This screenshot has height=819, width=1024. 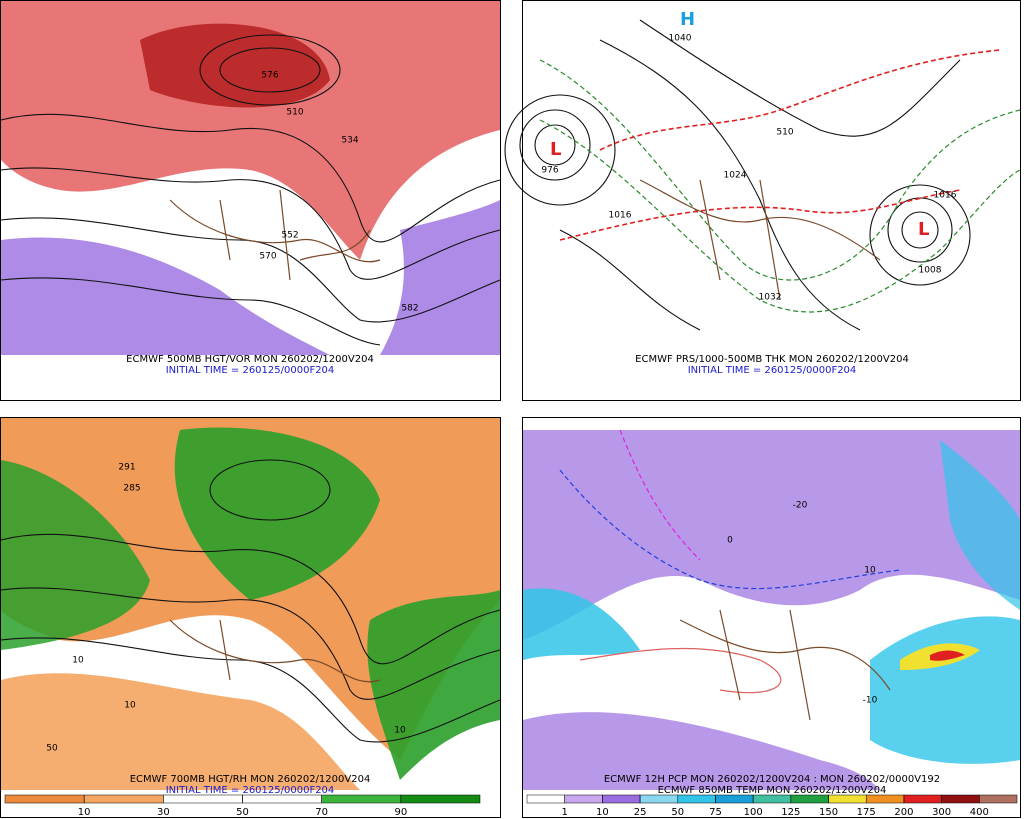 I want to click on colorbar-label: 25, so click(x=640, y=812).